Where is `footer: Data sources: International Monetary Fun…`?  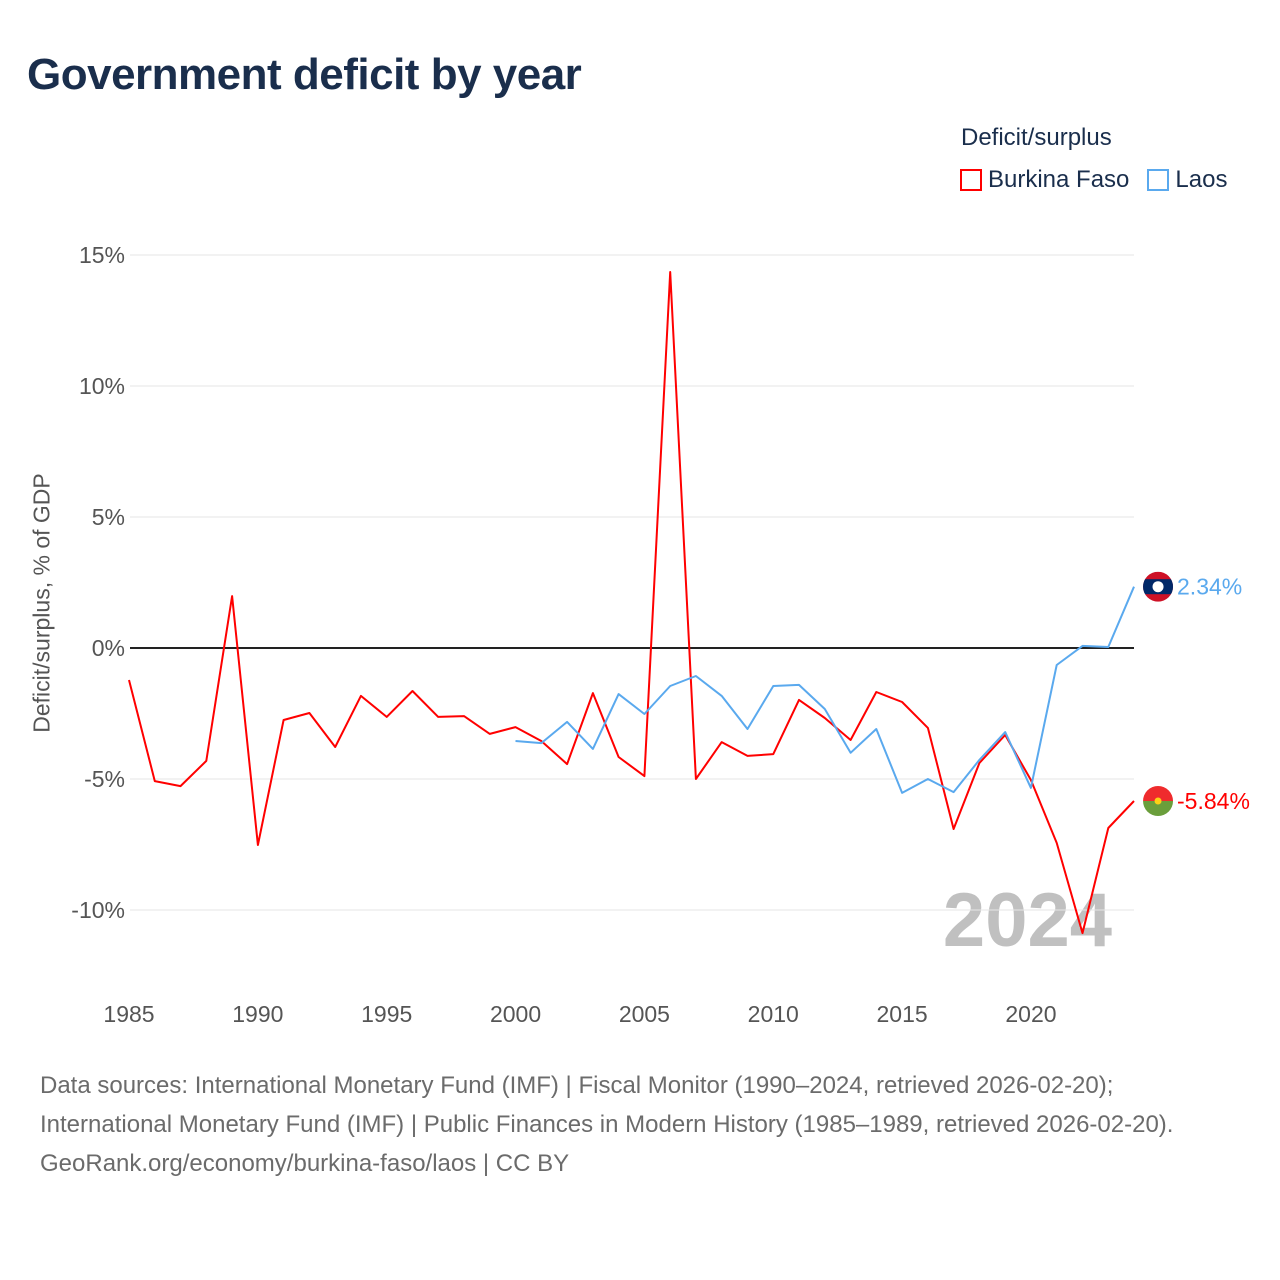 footer: Data sources: International Monetary Fun… is located at coordinates (640, 1124).